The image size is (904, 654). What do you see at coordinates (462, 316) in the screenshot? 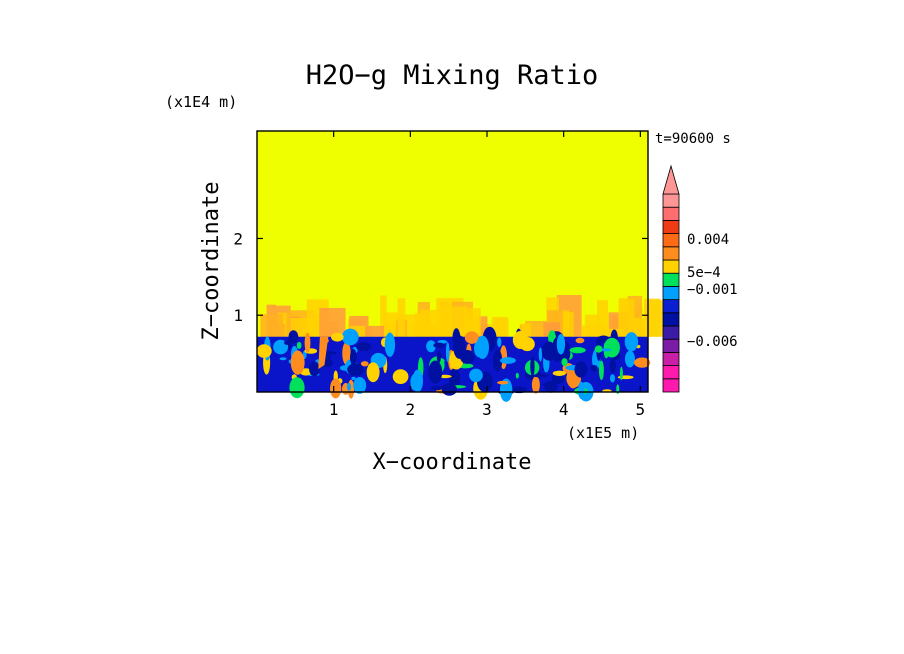
I see `transition-band` at bounding box center [462, 316].